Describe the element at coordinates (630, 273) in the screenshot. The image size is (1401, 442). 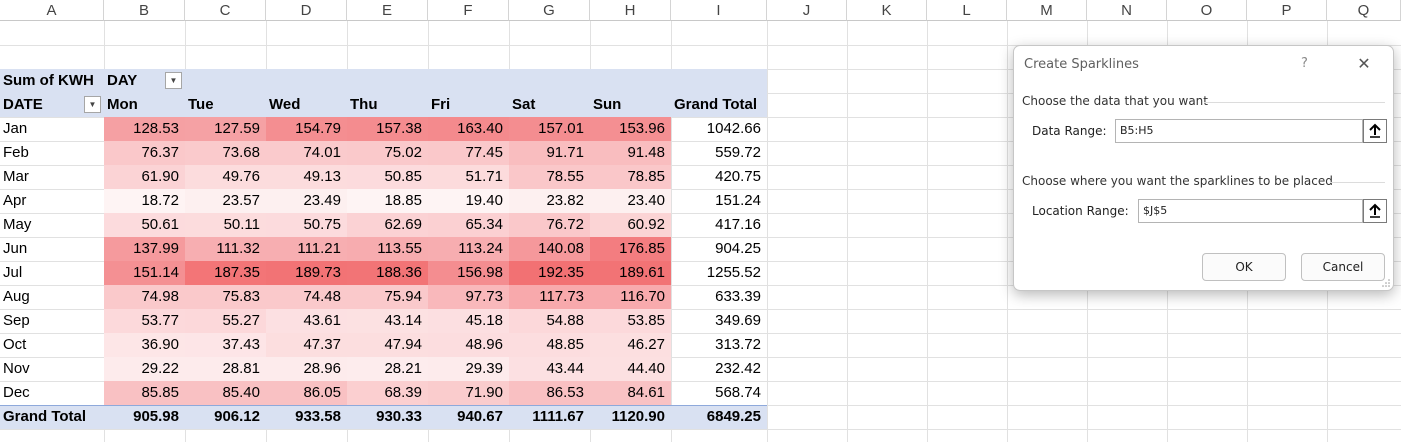
I see `pivot-value-cell: 189.61` at that location.